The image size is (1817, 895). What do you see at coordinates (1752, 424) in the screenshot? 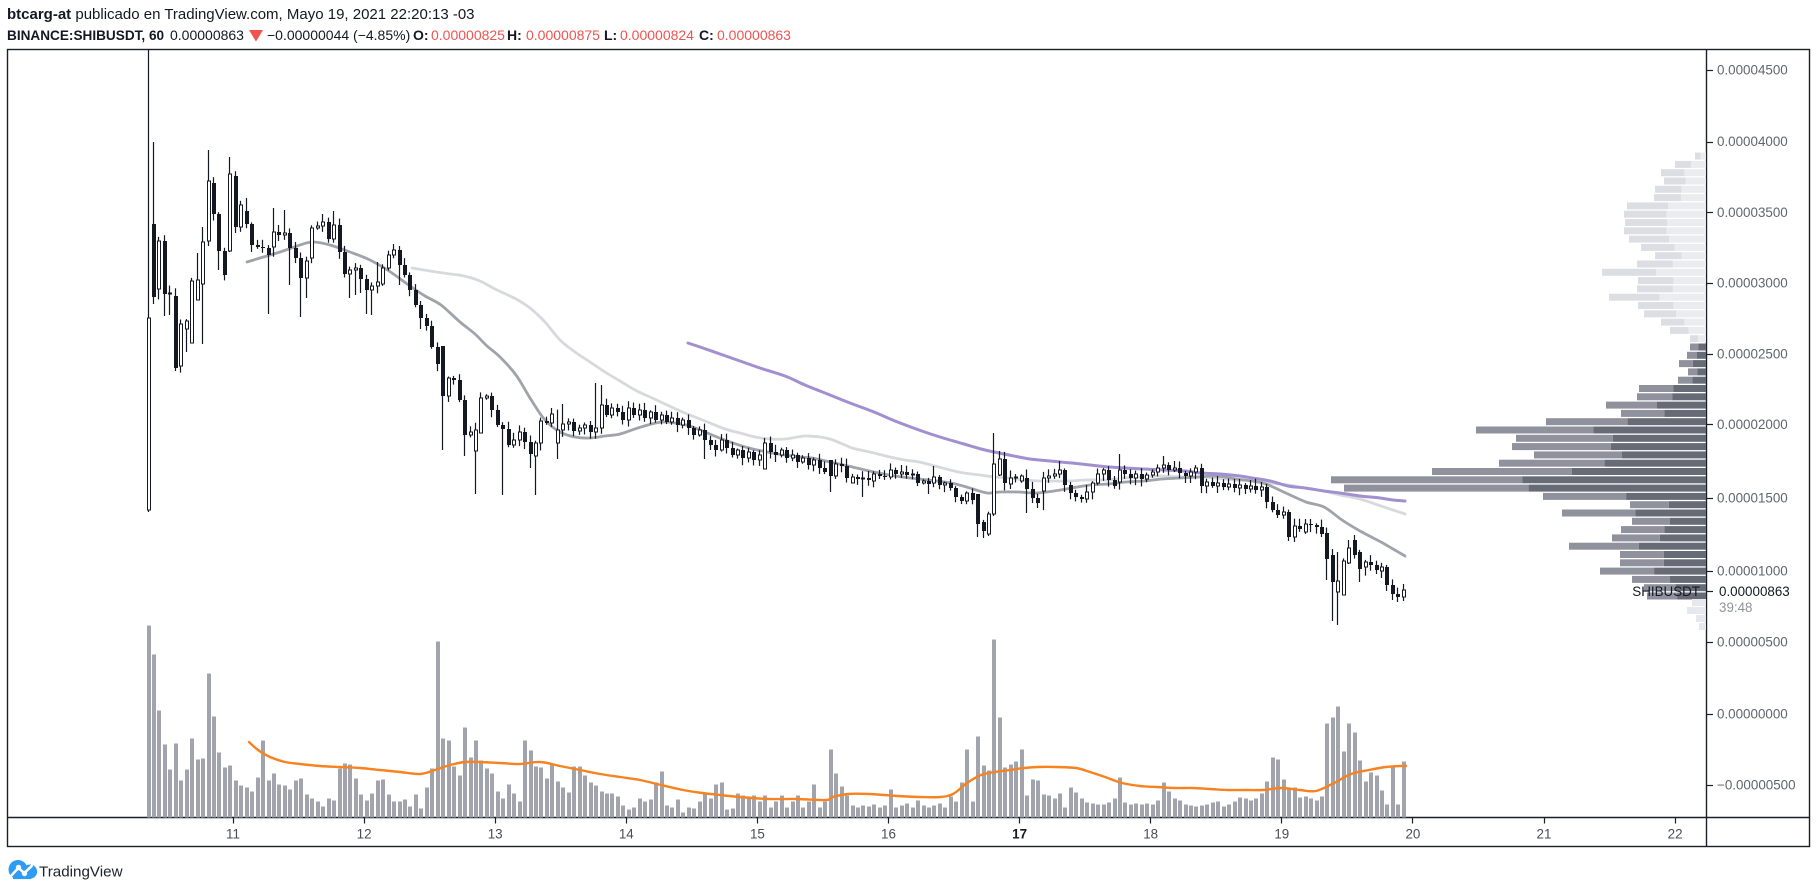
I see `svg-text: 0.00002000` at bounding box center [1752, 424].